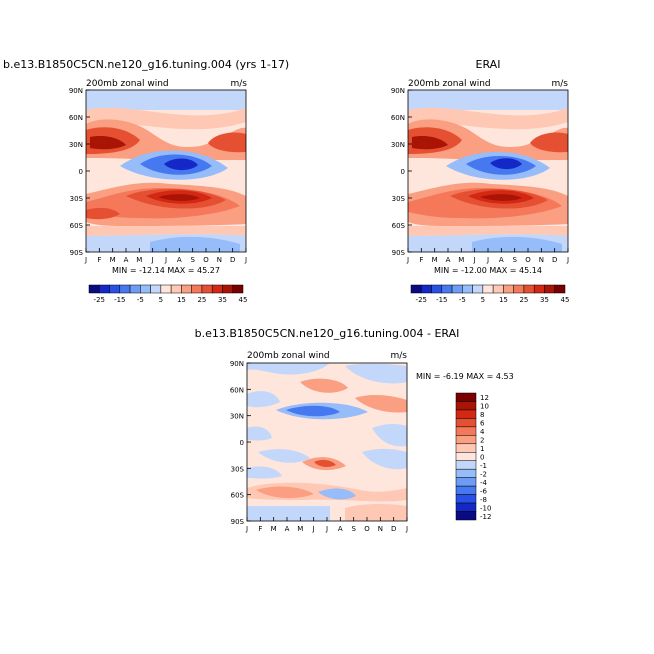 This screenshot has height=654, width=654. Describe the element at coordinates (528, 260) in the screenshot. I see `x-tick-label: O` at that location.